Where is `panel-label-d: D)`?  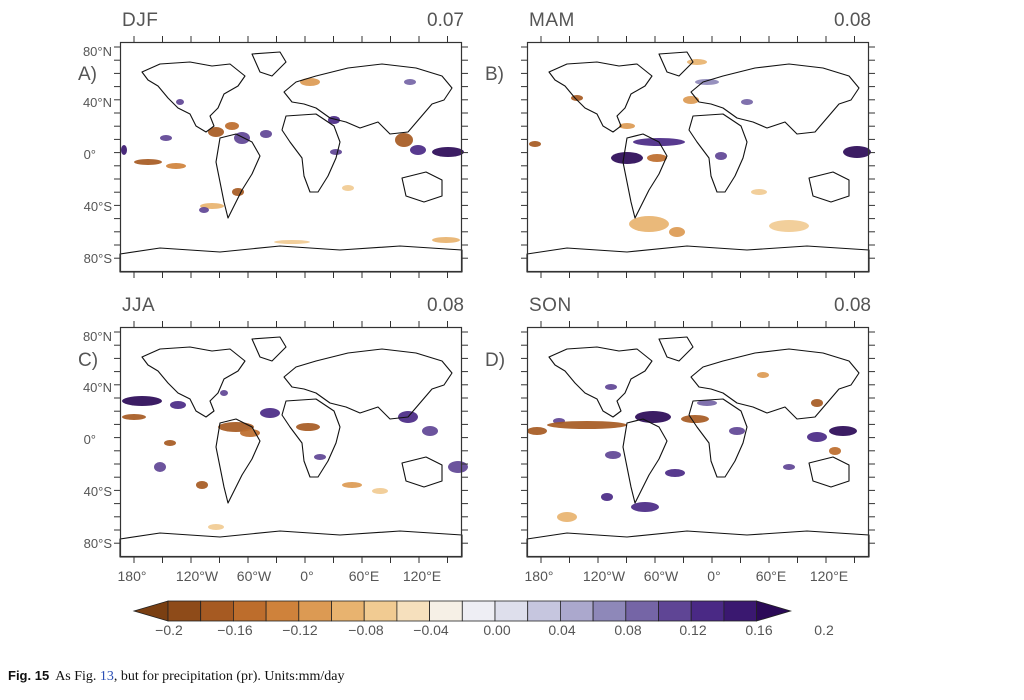 panel-label-d: D) is located at coordinates (495, 360).